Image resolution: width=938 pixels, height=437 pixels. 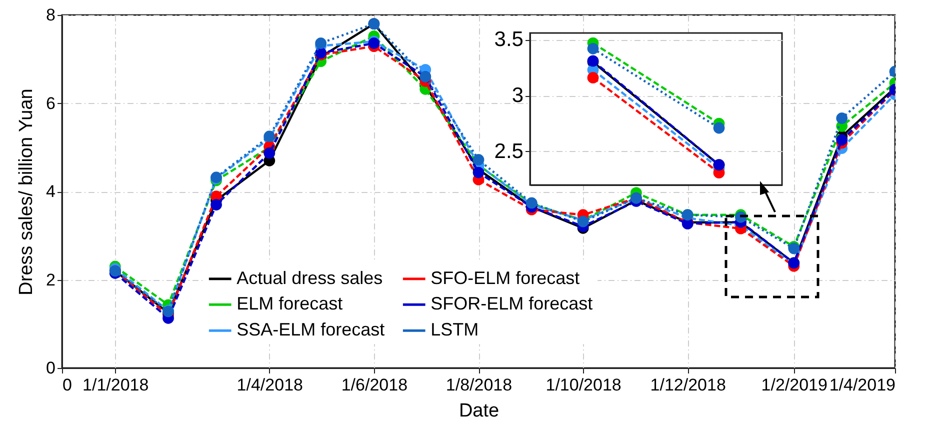 What do you see at coordinates (584, 385) in the screenshot?
I see `x-tick-label: 1/10/2018` at bounding box center [584, 385].